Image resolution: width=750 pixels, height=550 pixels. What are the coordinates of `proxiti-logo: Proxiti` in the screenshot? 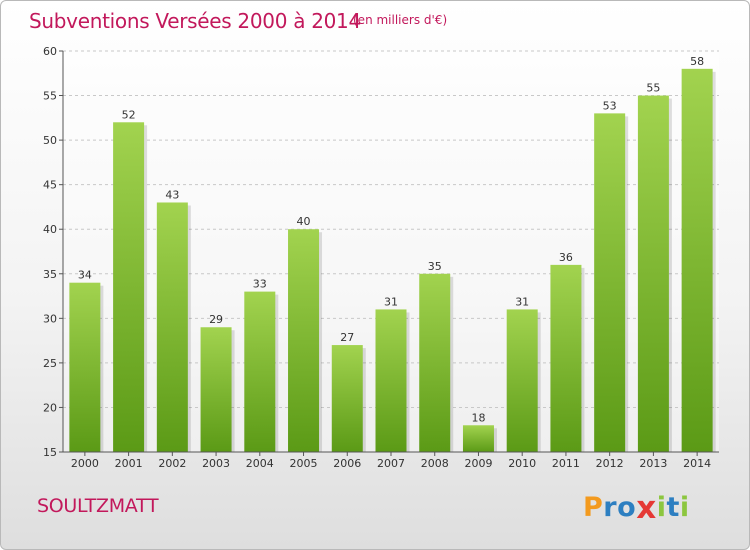 It's located at (636, 507).